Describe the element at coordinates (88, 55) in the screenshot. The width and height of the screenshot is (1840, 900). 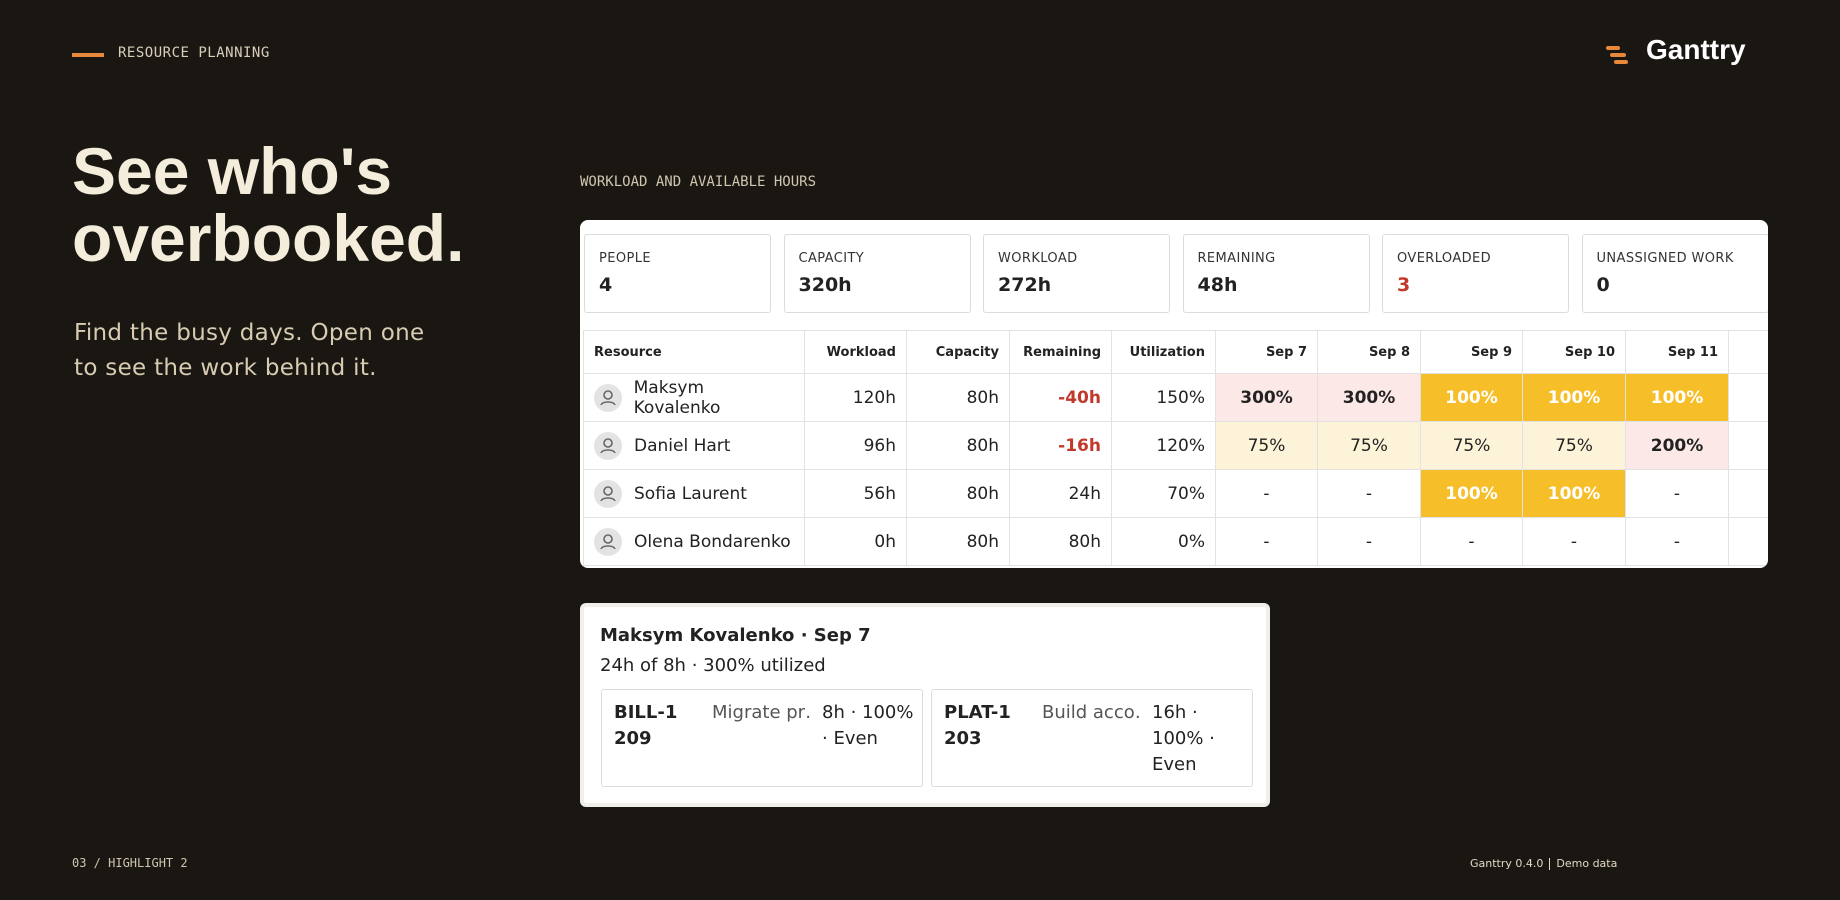
I see `accent-bar` at that location.